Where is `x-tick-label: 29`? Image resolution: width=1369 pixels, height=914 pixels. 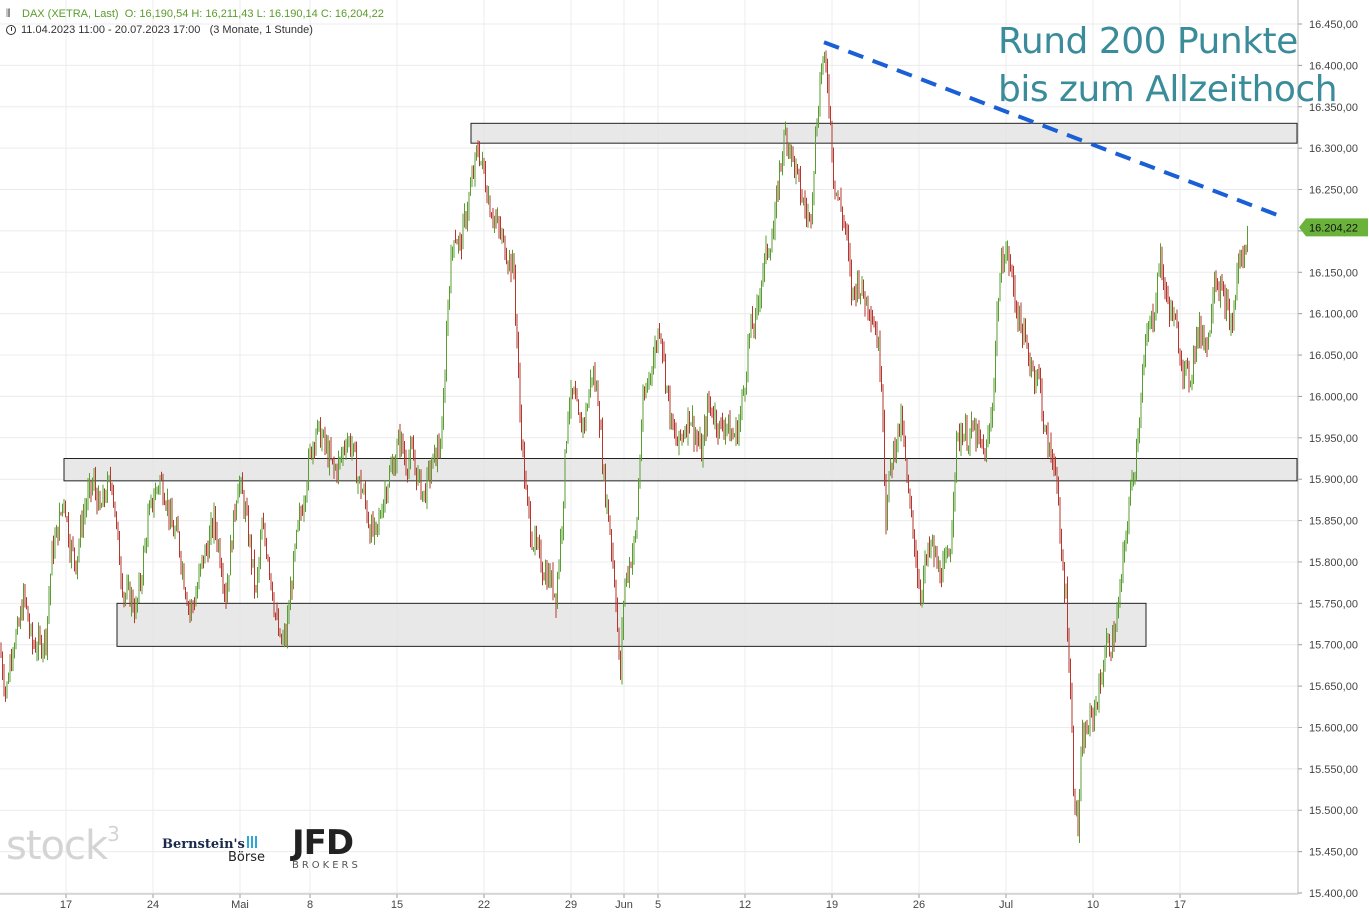 x-tick-label: 29 is located at coordinates (571, 905).